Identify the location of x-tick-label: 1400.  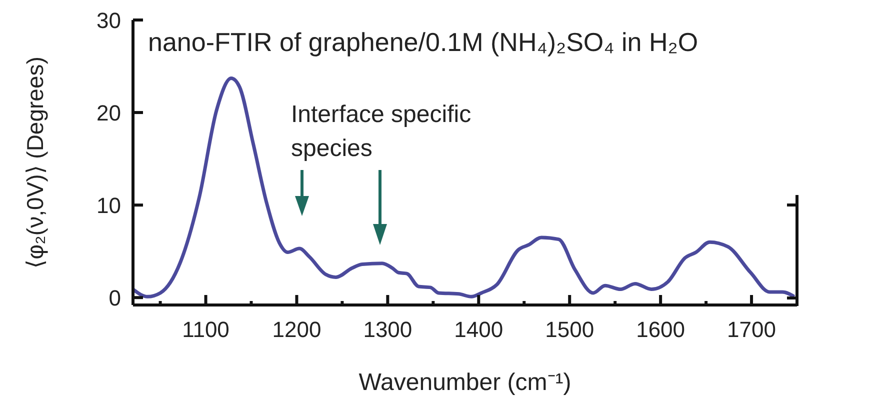
(479, 329).